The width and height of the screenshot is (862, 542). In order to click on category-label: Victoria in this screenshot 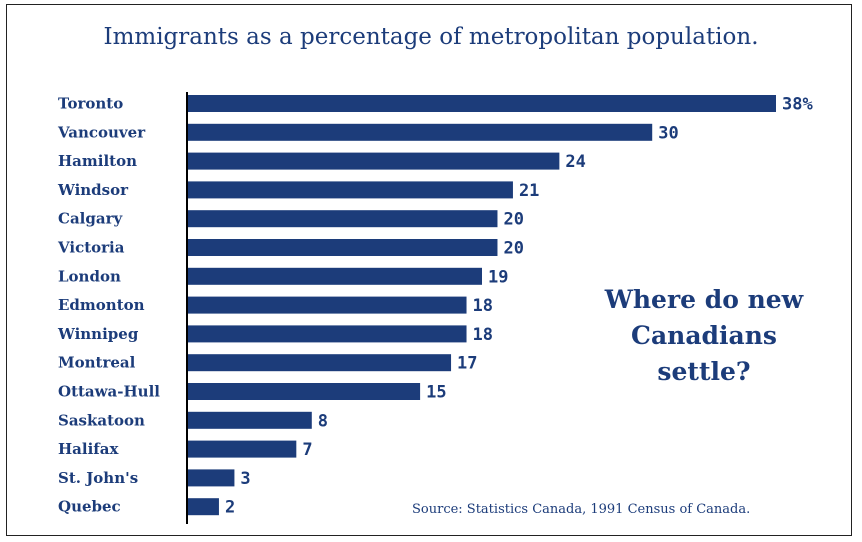, I will do `click(91, 248)`.